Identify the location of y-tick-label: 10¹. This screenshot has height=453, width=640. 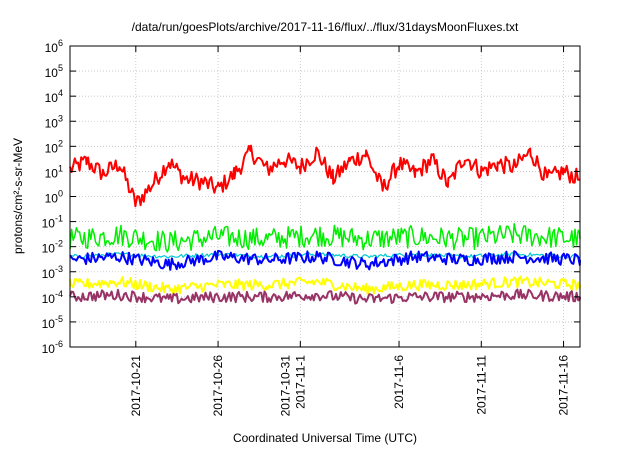
(54, 171).